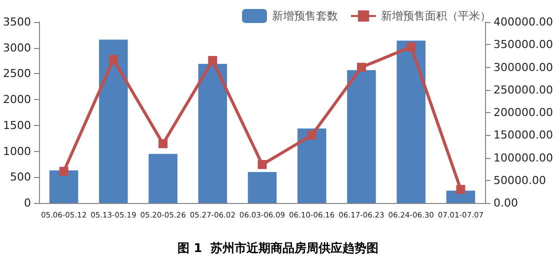 The height and width of the screenshot is (261, 556). Describe the element at coordinates (524, 45) in the screenshot. I see `y2-tick-label: 350000.00` at that location.